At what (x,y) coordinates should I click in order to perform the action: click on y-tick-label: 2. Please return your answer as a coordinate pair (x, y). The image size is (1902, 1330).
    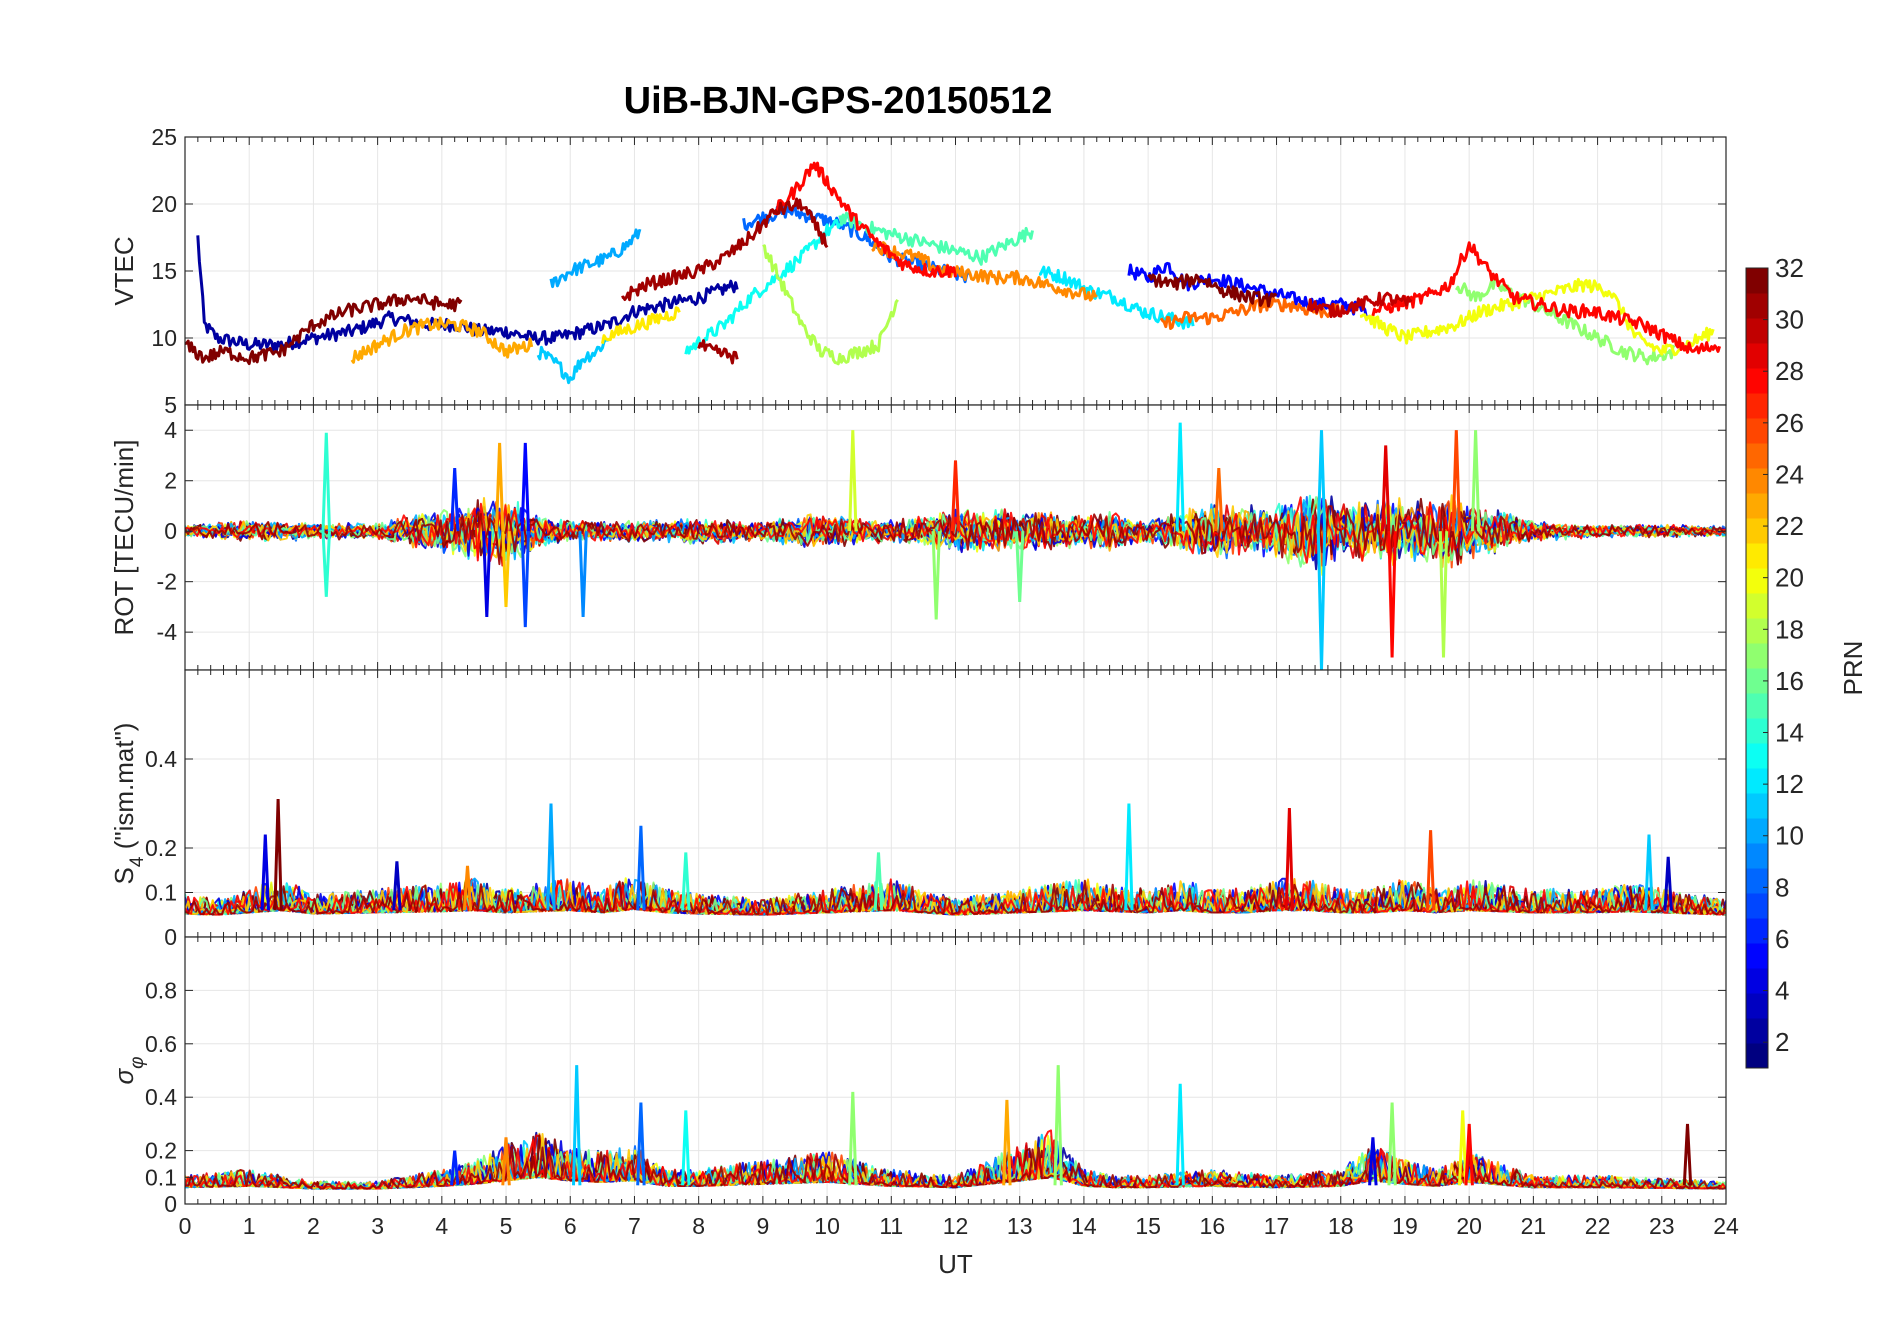
    Looking at the image, I should click on (170, 481).